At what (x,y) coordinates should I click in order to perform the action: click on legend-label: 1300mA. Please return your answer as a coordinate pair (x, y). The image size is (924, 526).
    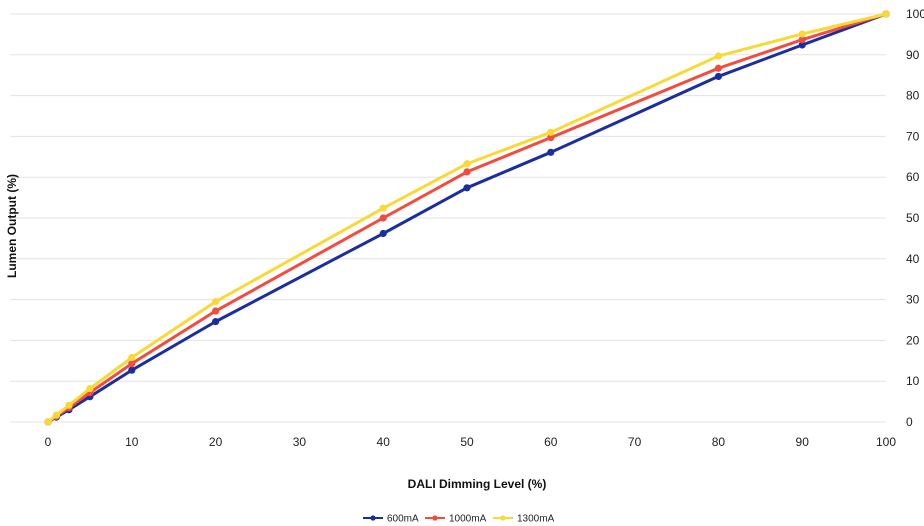
    Looking at the image, I should click on (536, 519).